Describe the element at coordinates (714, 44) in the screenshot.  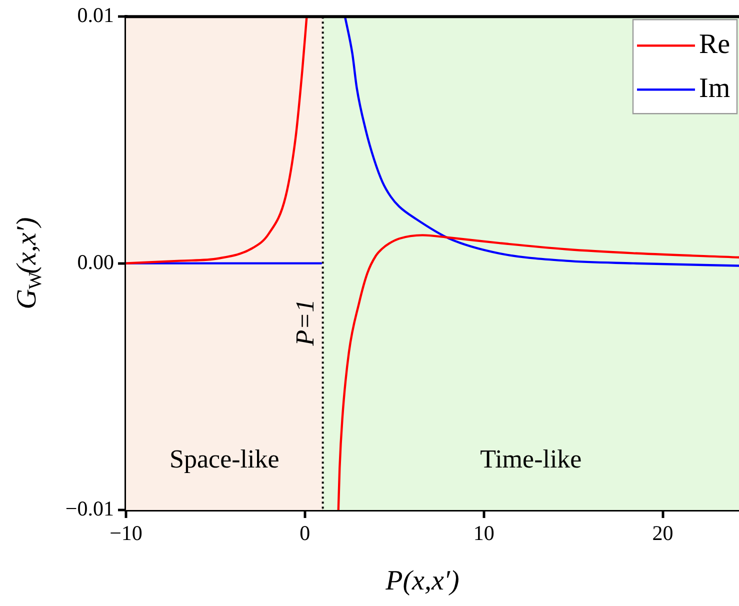
I see `legend-label: Re` at that location.